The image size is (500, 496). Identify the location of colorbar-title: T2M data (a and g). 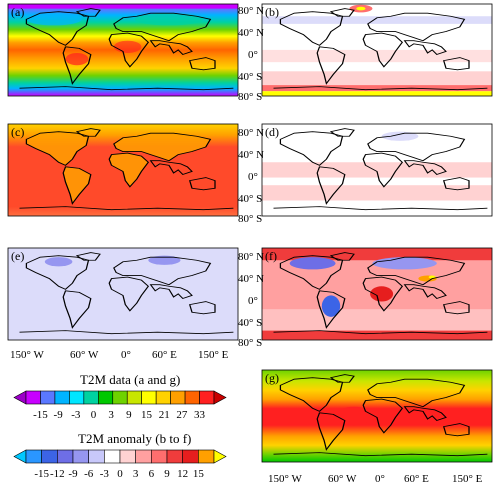
(130, 379).